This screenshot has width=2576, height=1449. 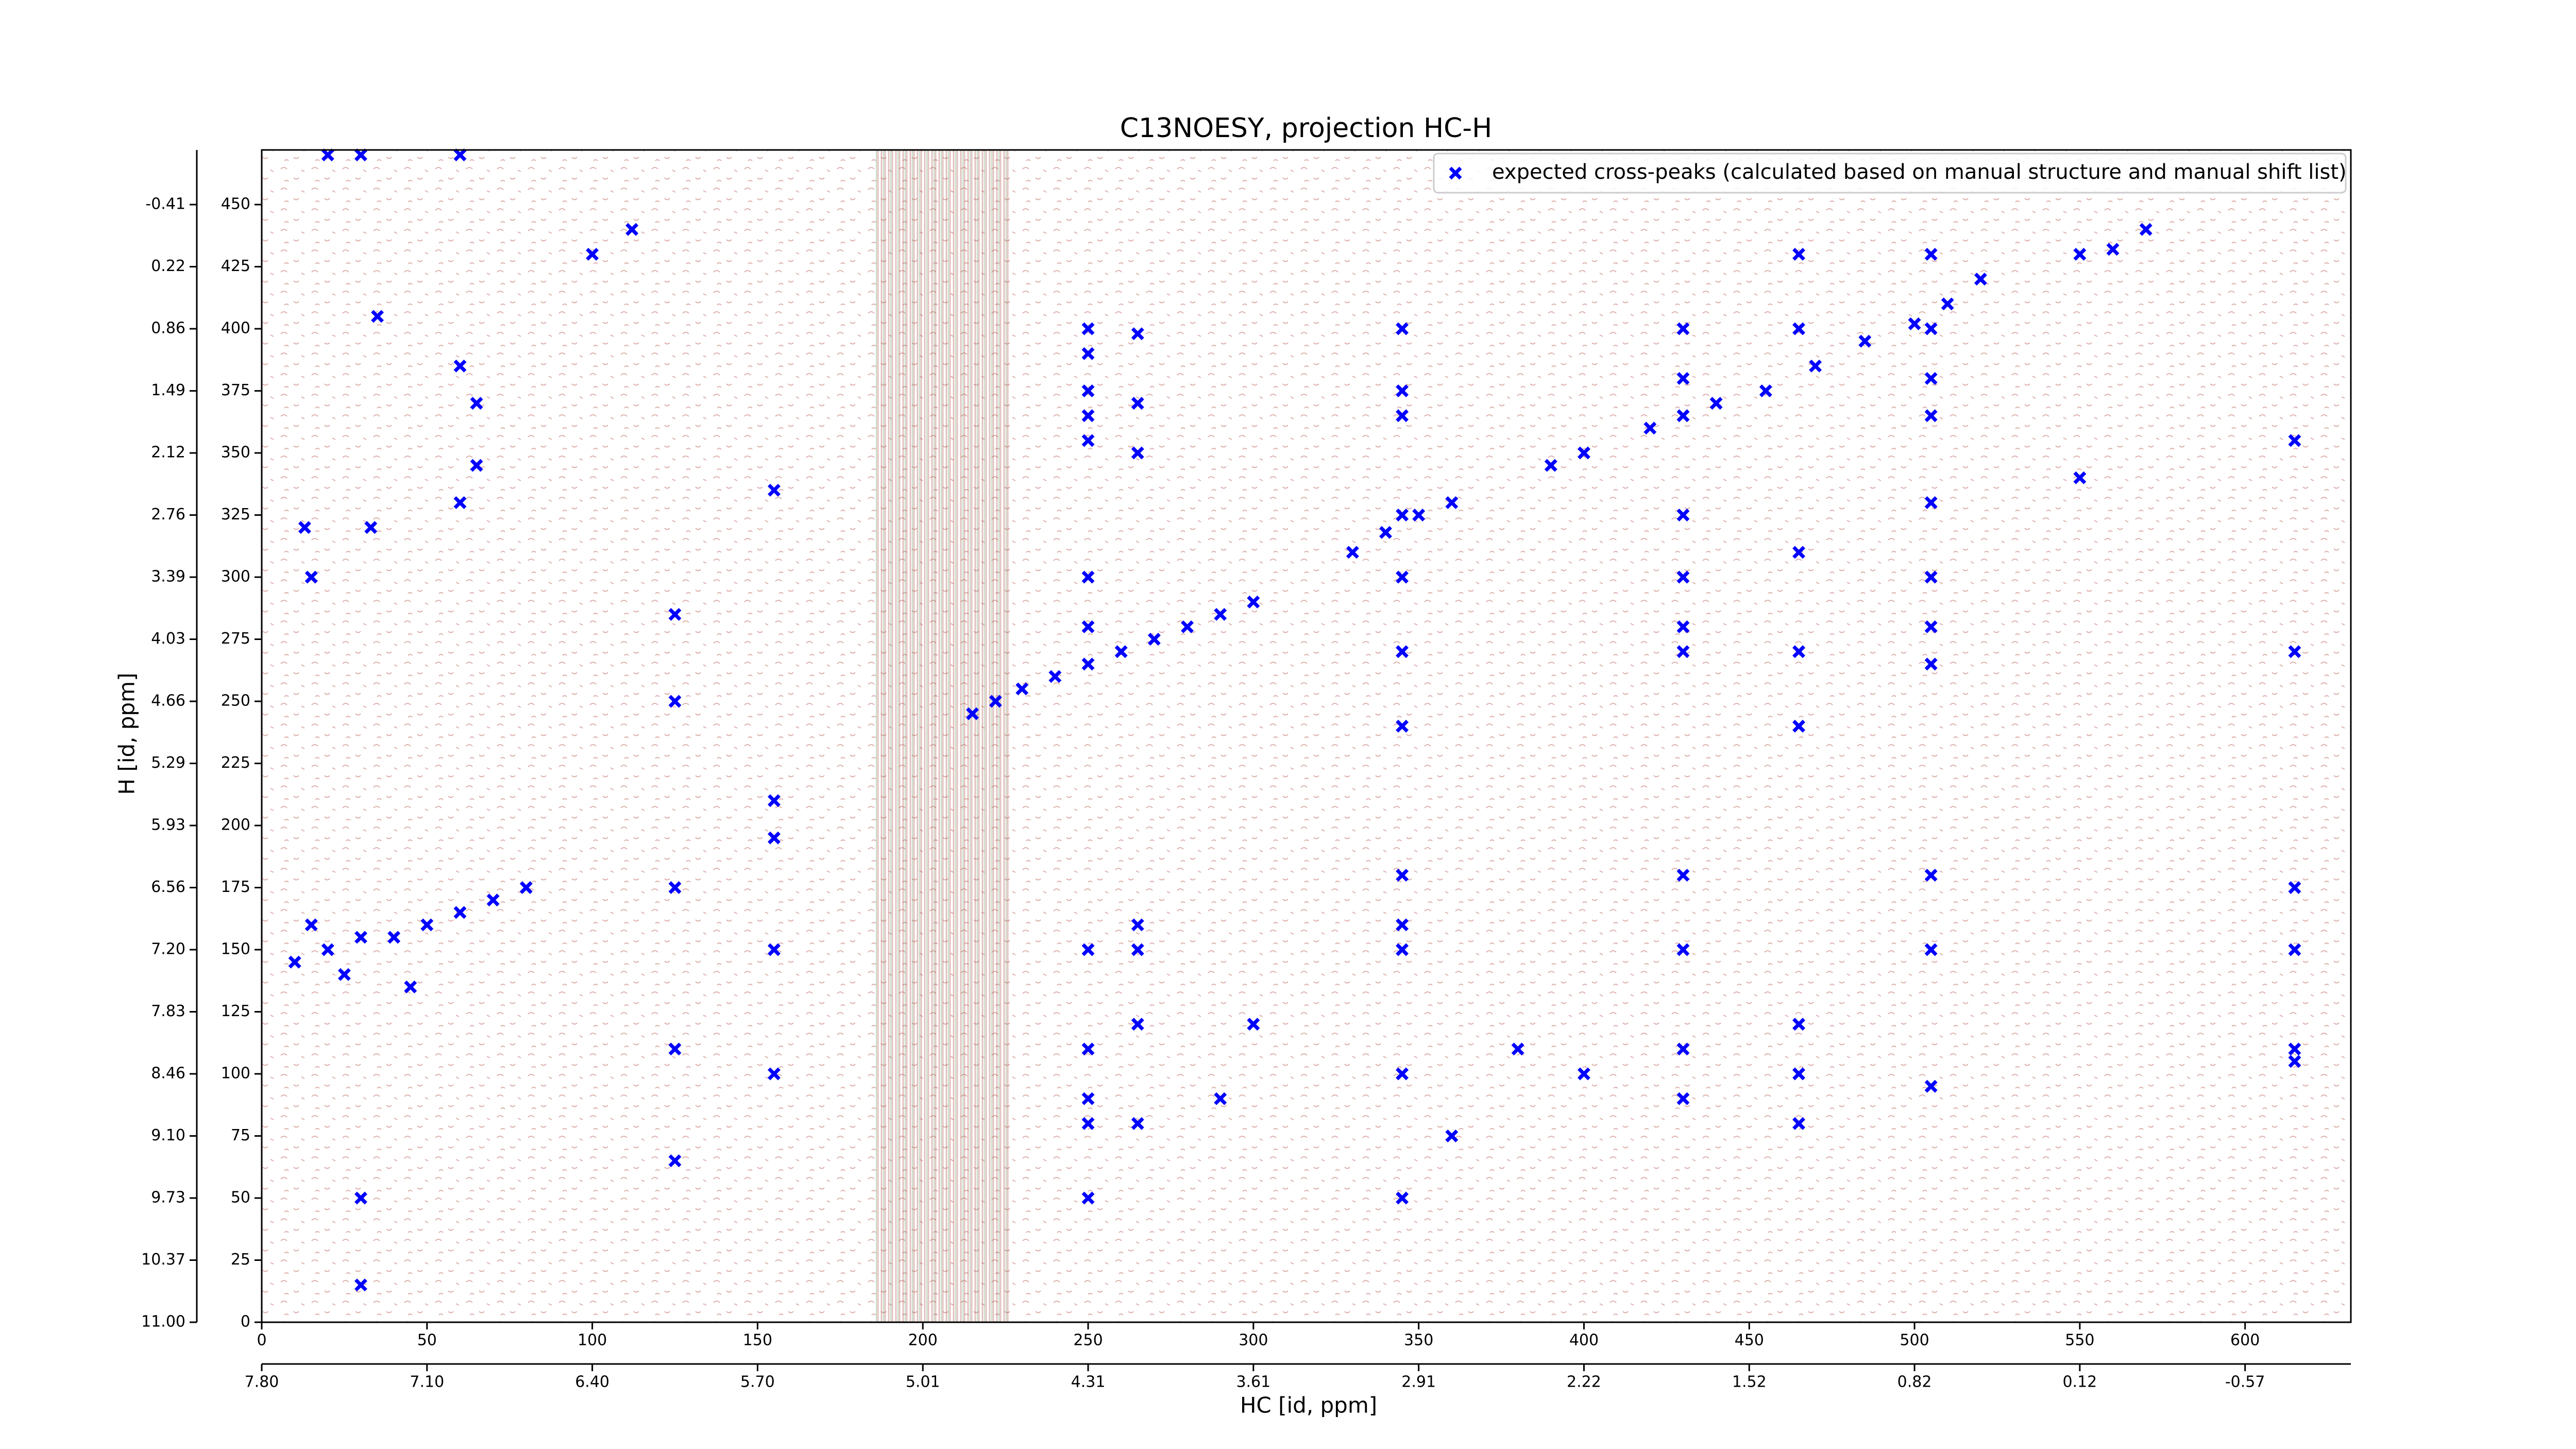 I want to click on y-tick-label: 125, so click(x=235, y=1011).